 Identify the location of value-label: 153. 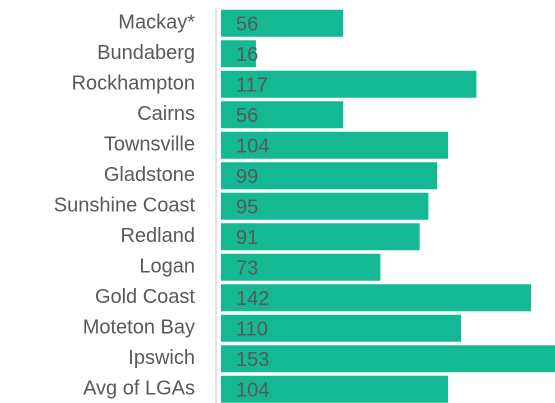
(252, 360).